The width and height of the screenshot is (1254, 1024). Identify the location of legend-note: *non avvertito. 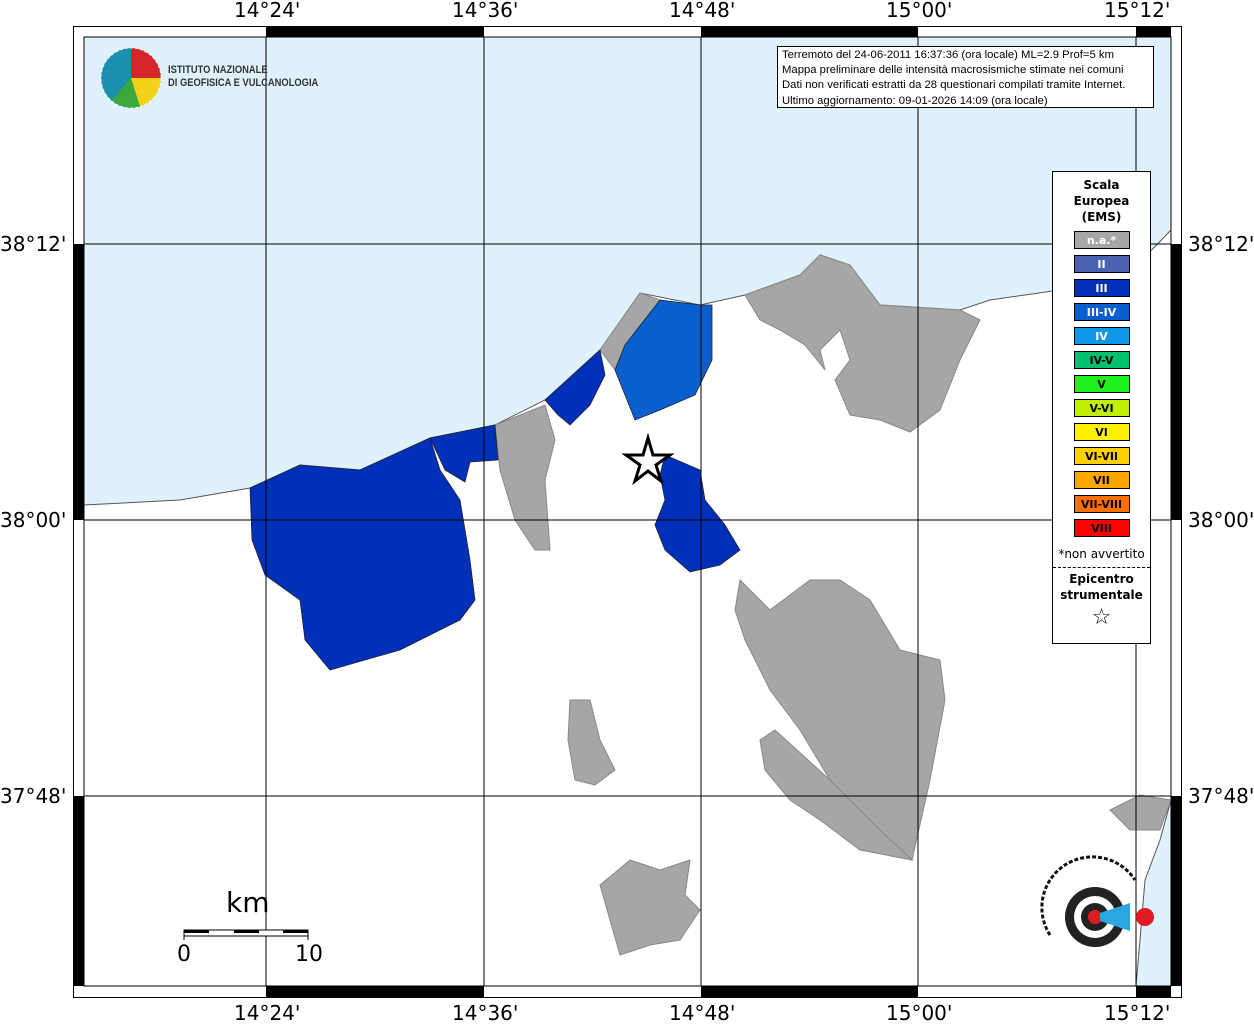
(1101, 554).